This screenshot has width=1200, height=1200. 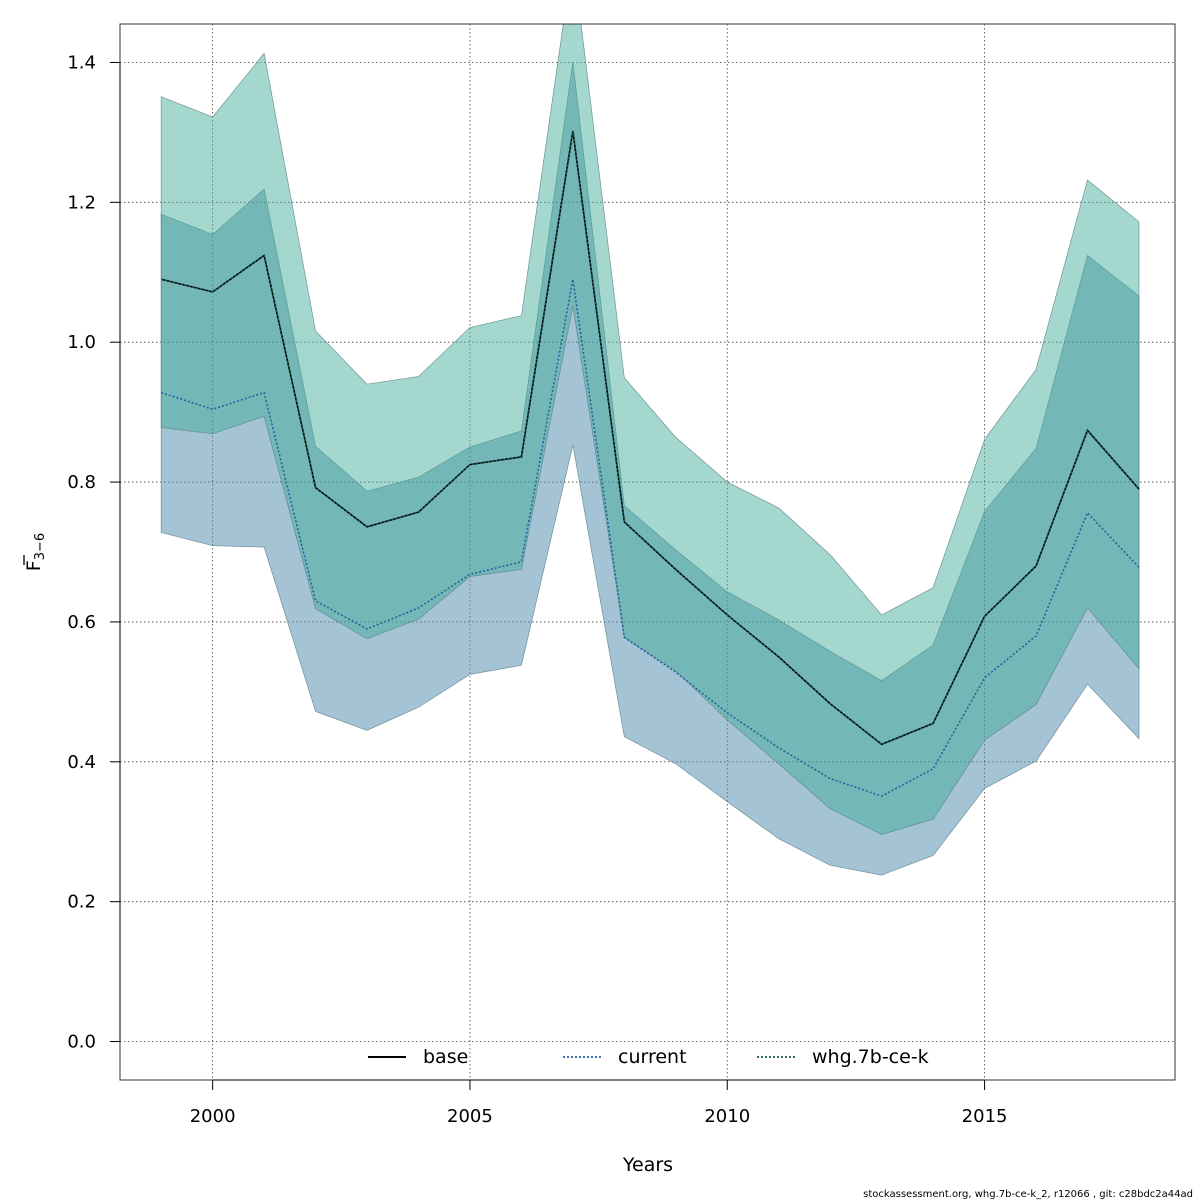 What do you see at coordinates (652, 1057) in the screenshot?
I see `legend-label-current: current` at bounding box center [652, 1057].